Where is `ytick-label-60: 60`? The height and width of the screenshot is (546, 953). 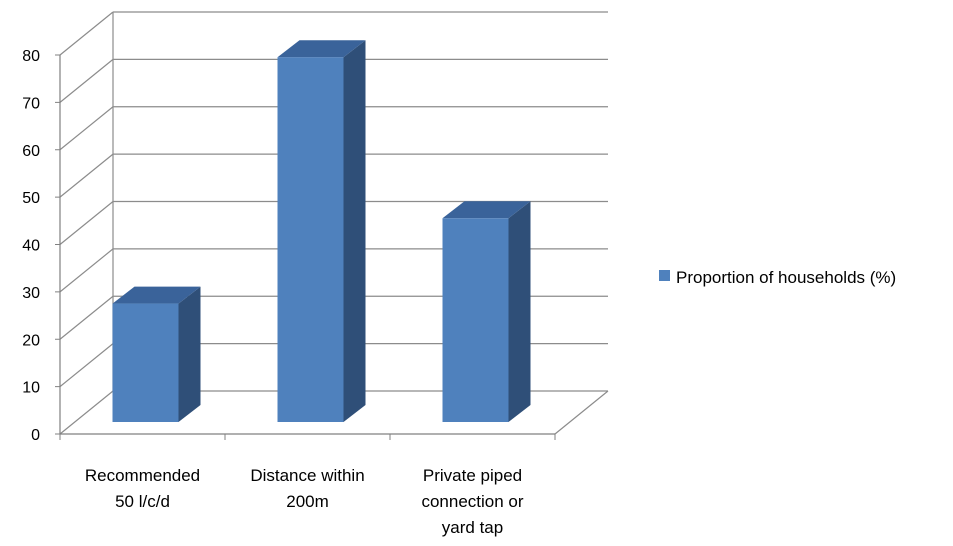 ytick-label-60: 60 is located at coordinates (31, 151).